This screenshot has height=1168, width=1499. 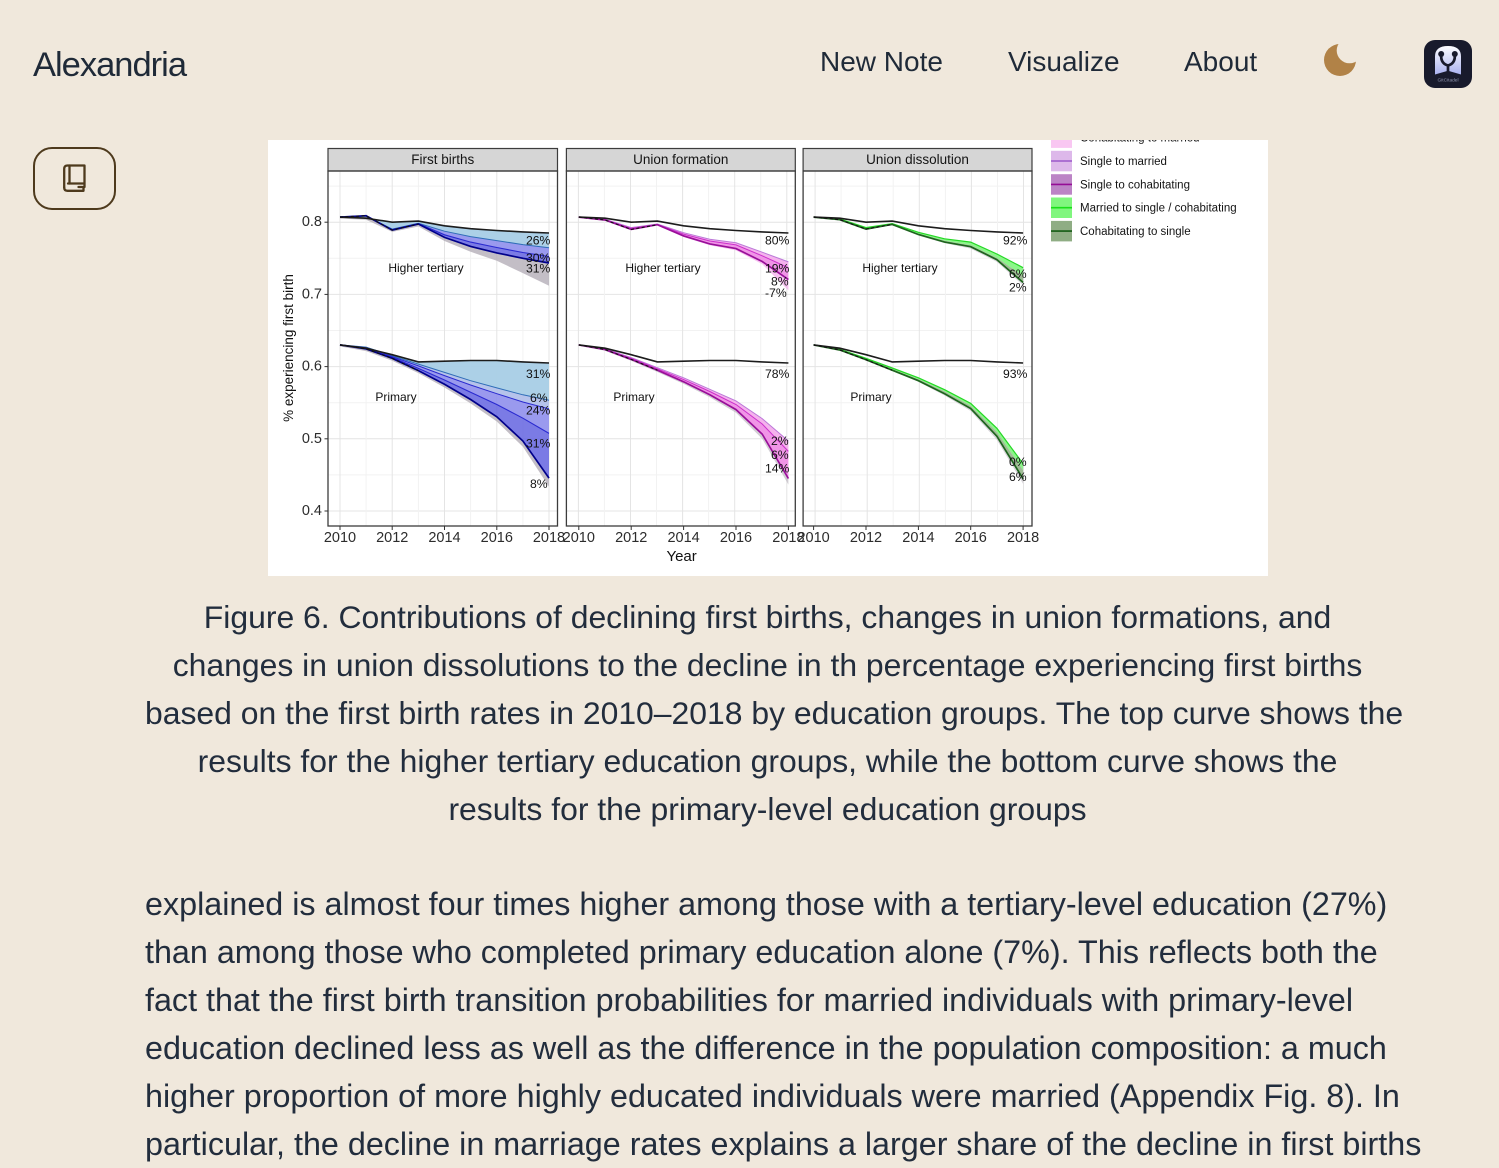 I want to click on svg-text: First births, so click(x=442, y=159).